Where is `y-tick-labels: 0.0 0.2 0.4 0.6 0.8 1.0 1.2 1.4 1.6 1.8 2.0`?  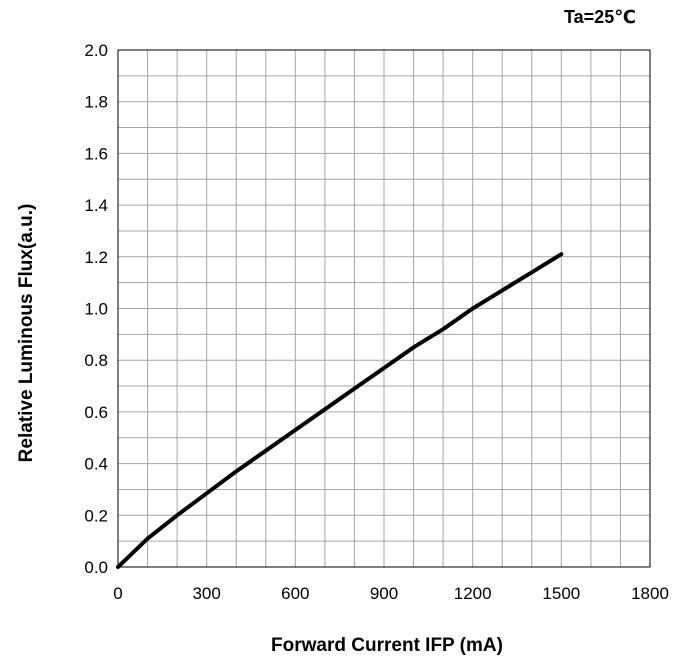
y-tick-labels: 0.0 0.2 0.4 0.6 0.8 1.0 1.2 1.4 1.6 1.8 2.0 is located at coordinates (96, 309).